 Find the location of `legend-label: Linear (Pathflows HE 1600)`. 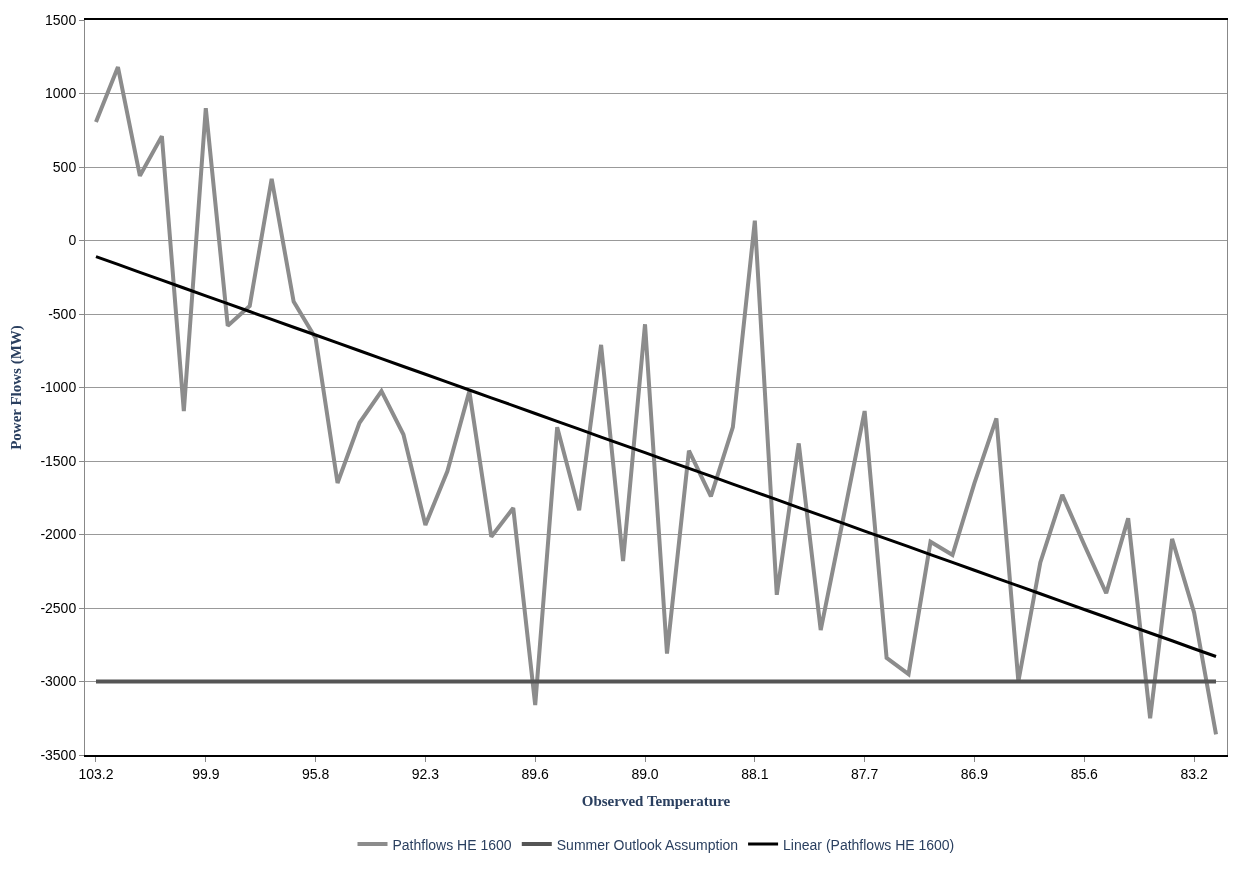

legend-label: Linear (Pathflows HE 1600) is located at coordinates (869, 844).